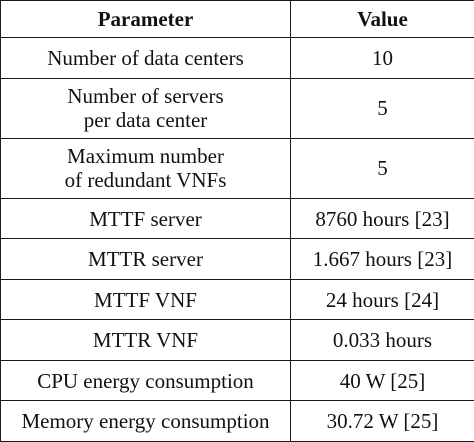 The height and width of the screenshot is (442, 474). I want to click on param-cell: CPU energy consumption, so click(145, 380).